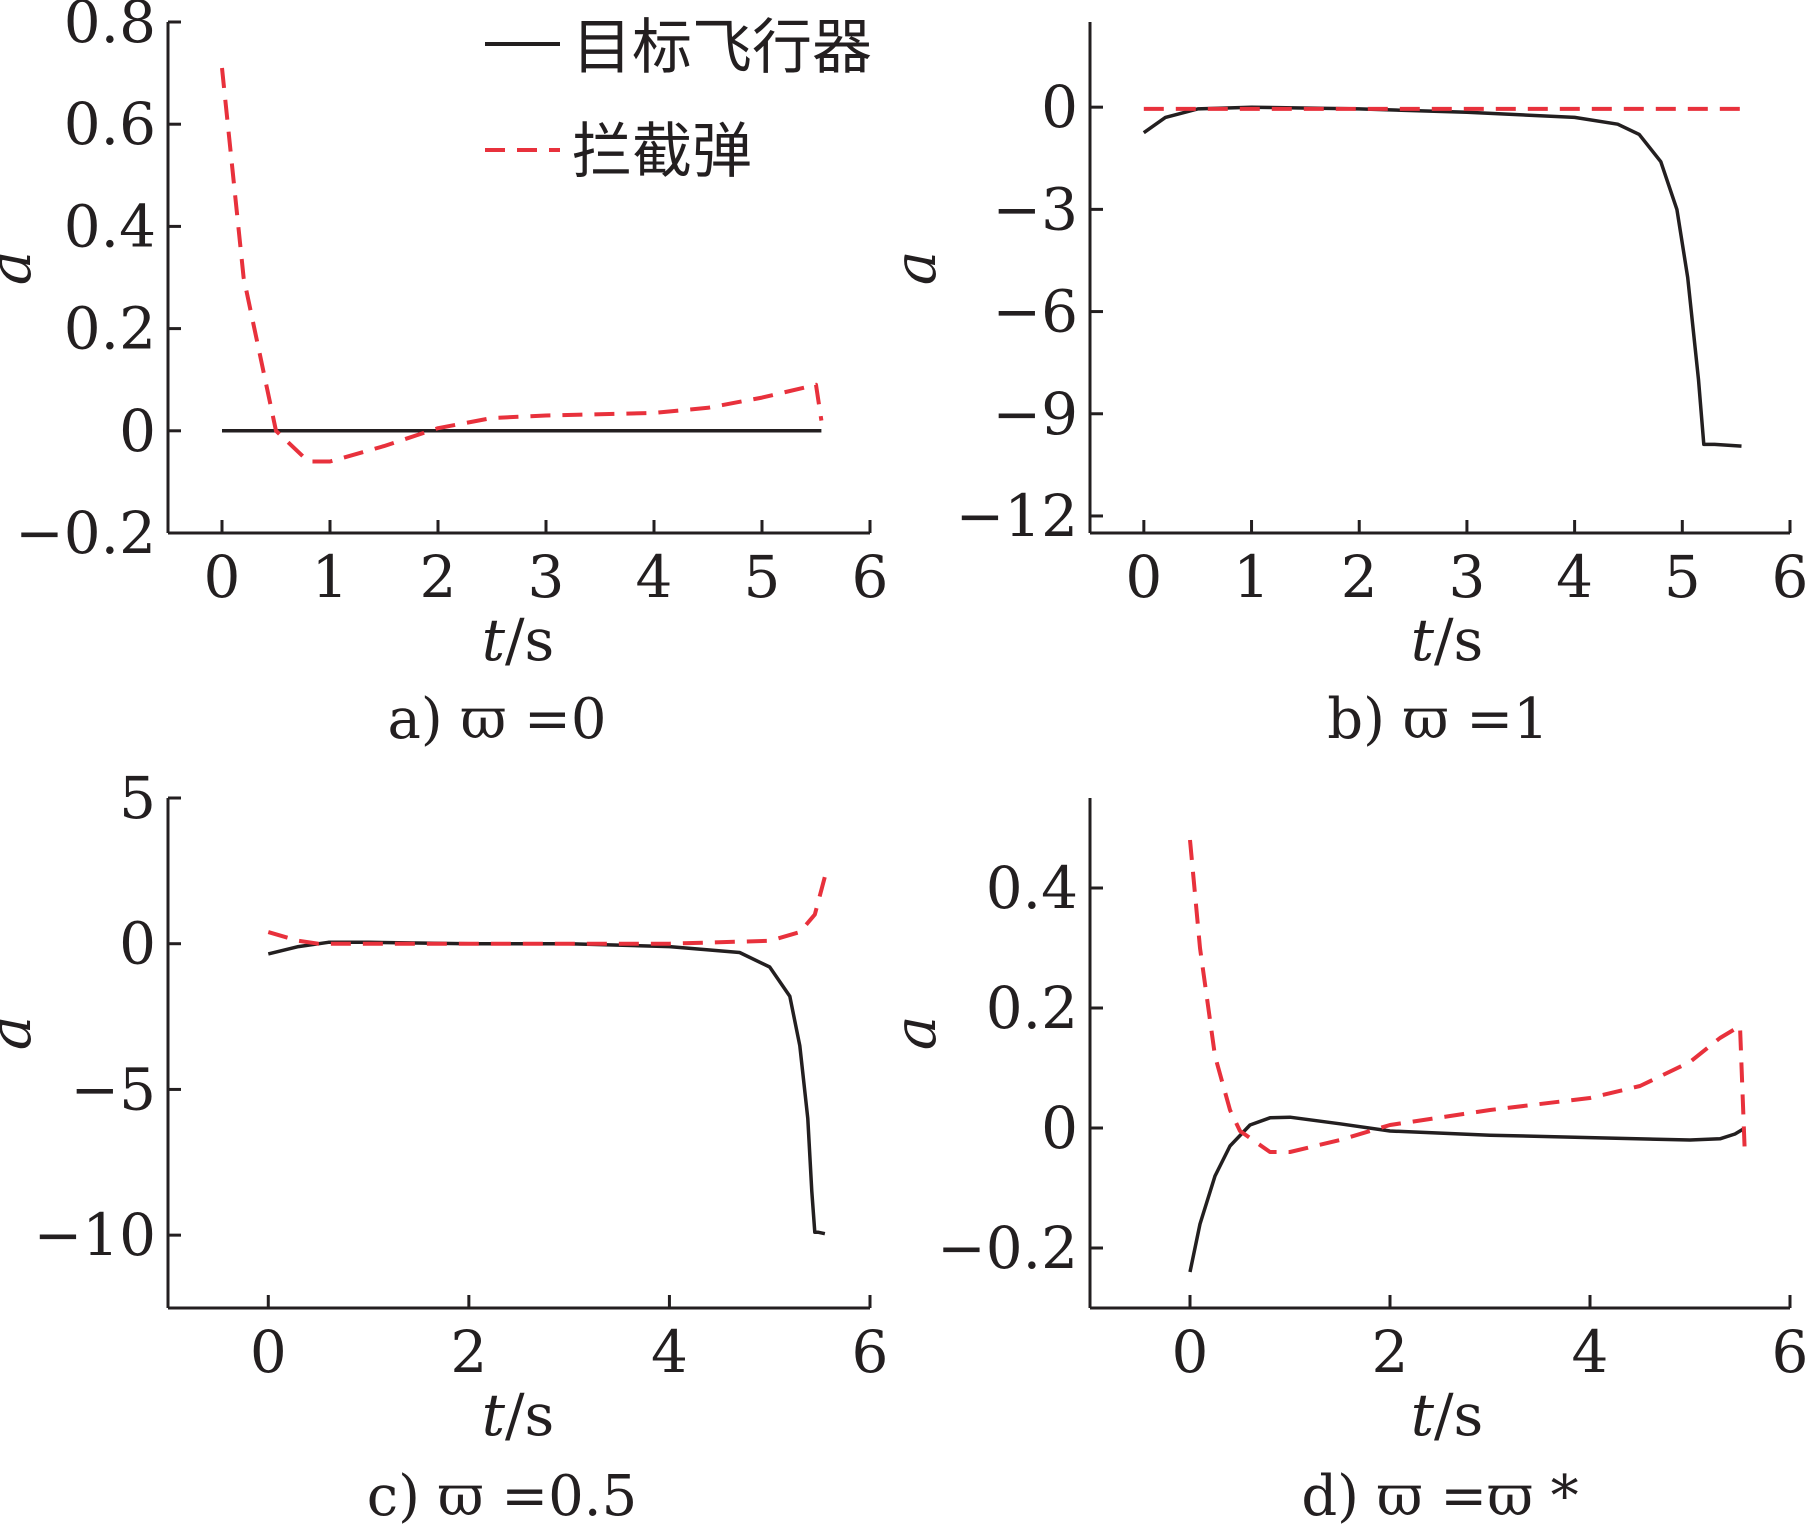 Image resolution: width=1814 pixels, height=1538 pixels. What do you see at coordinates (1439, 1496) in the screenshot?
I see `panel-caption: d) ϖ =ϖ *` at bounding box center [1439, 1496].